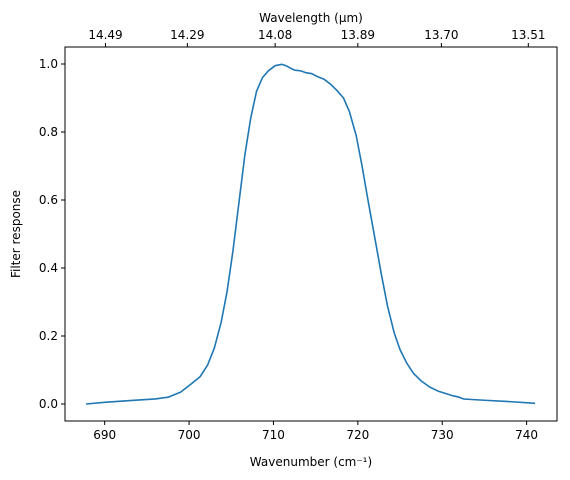 The image size is (570, 480). Describe the element at coordinates (48, 404) in the screenshot. I see `y-tick-label: 0.0` at that location.